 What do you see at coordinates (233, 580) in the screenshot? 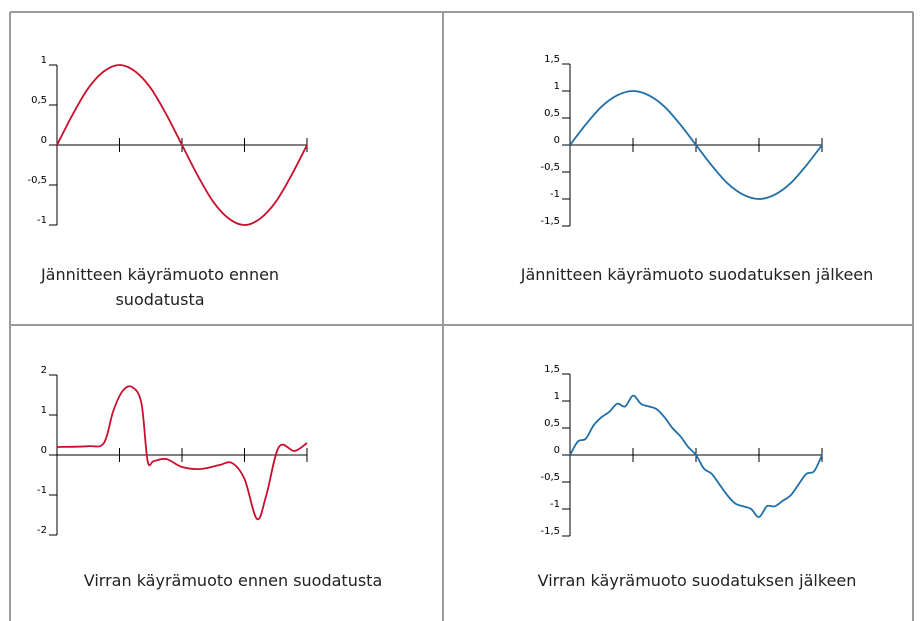
I see `caption: Virran käyrämuoto ennen suodatusta` at bounding box center [233, 580].